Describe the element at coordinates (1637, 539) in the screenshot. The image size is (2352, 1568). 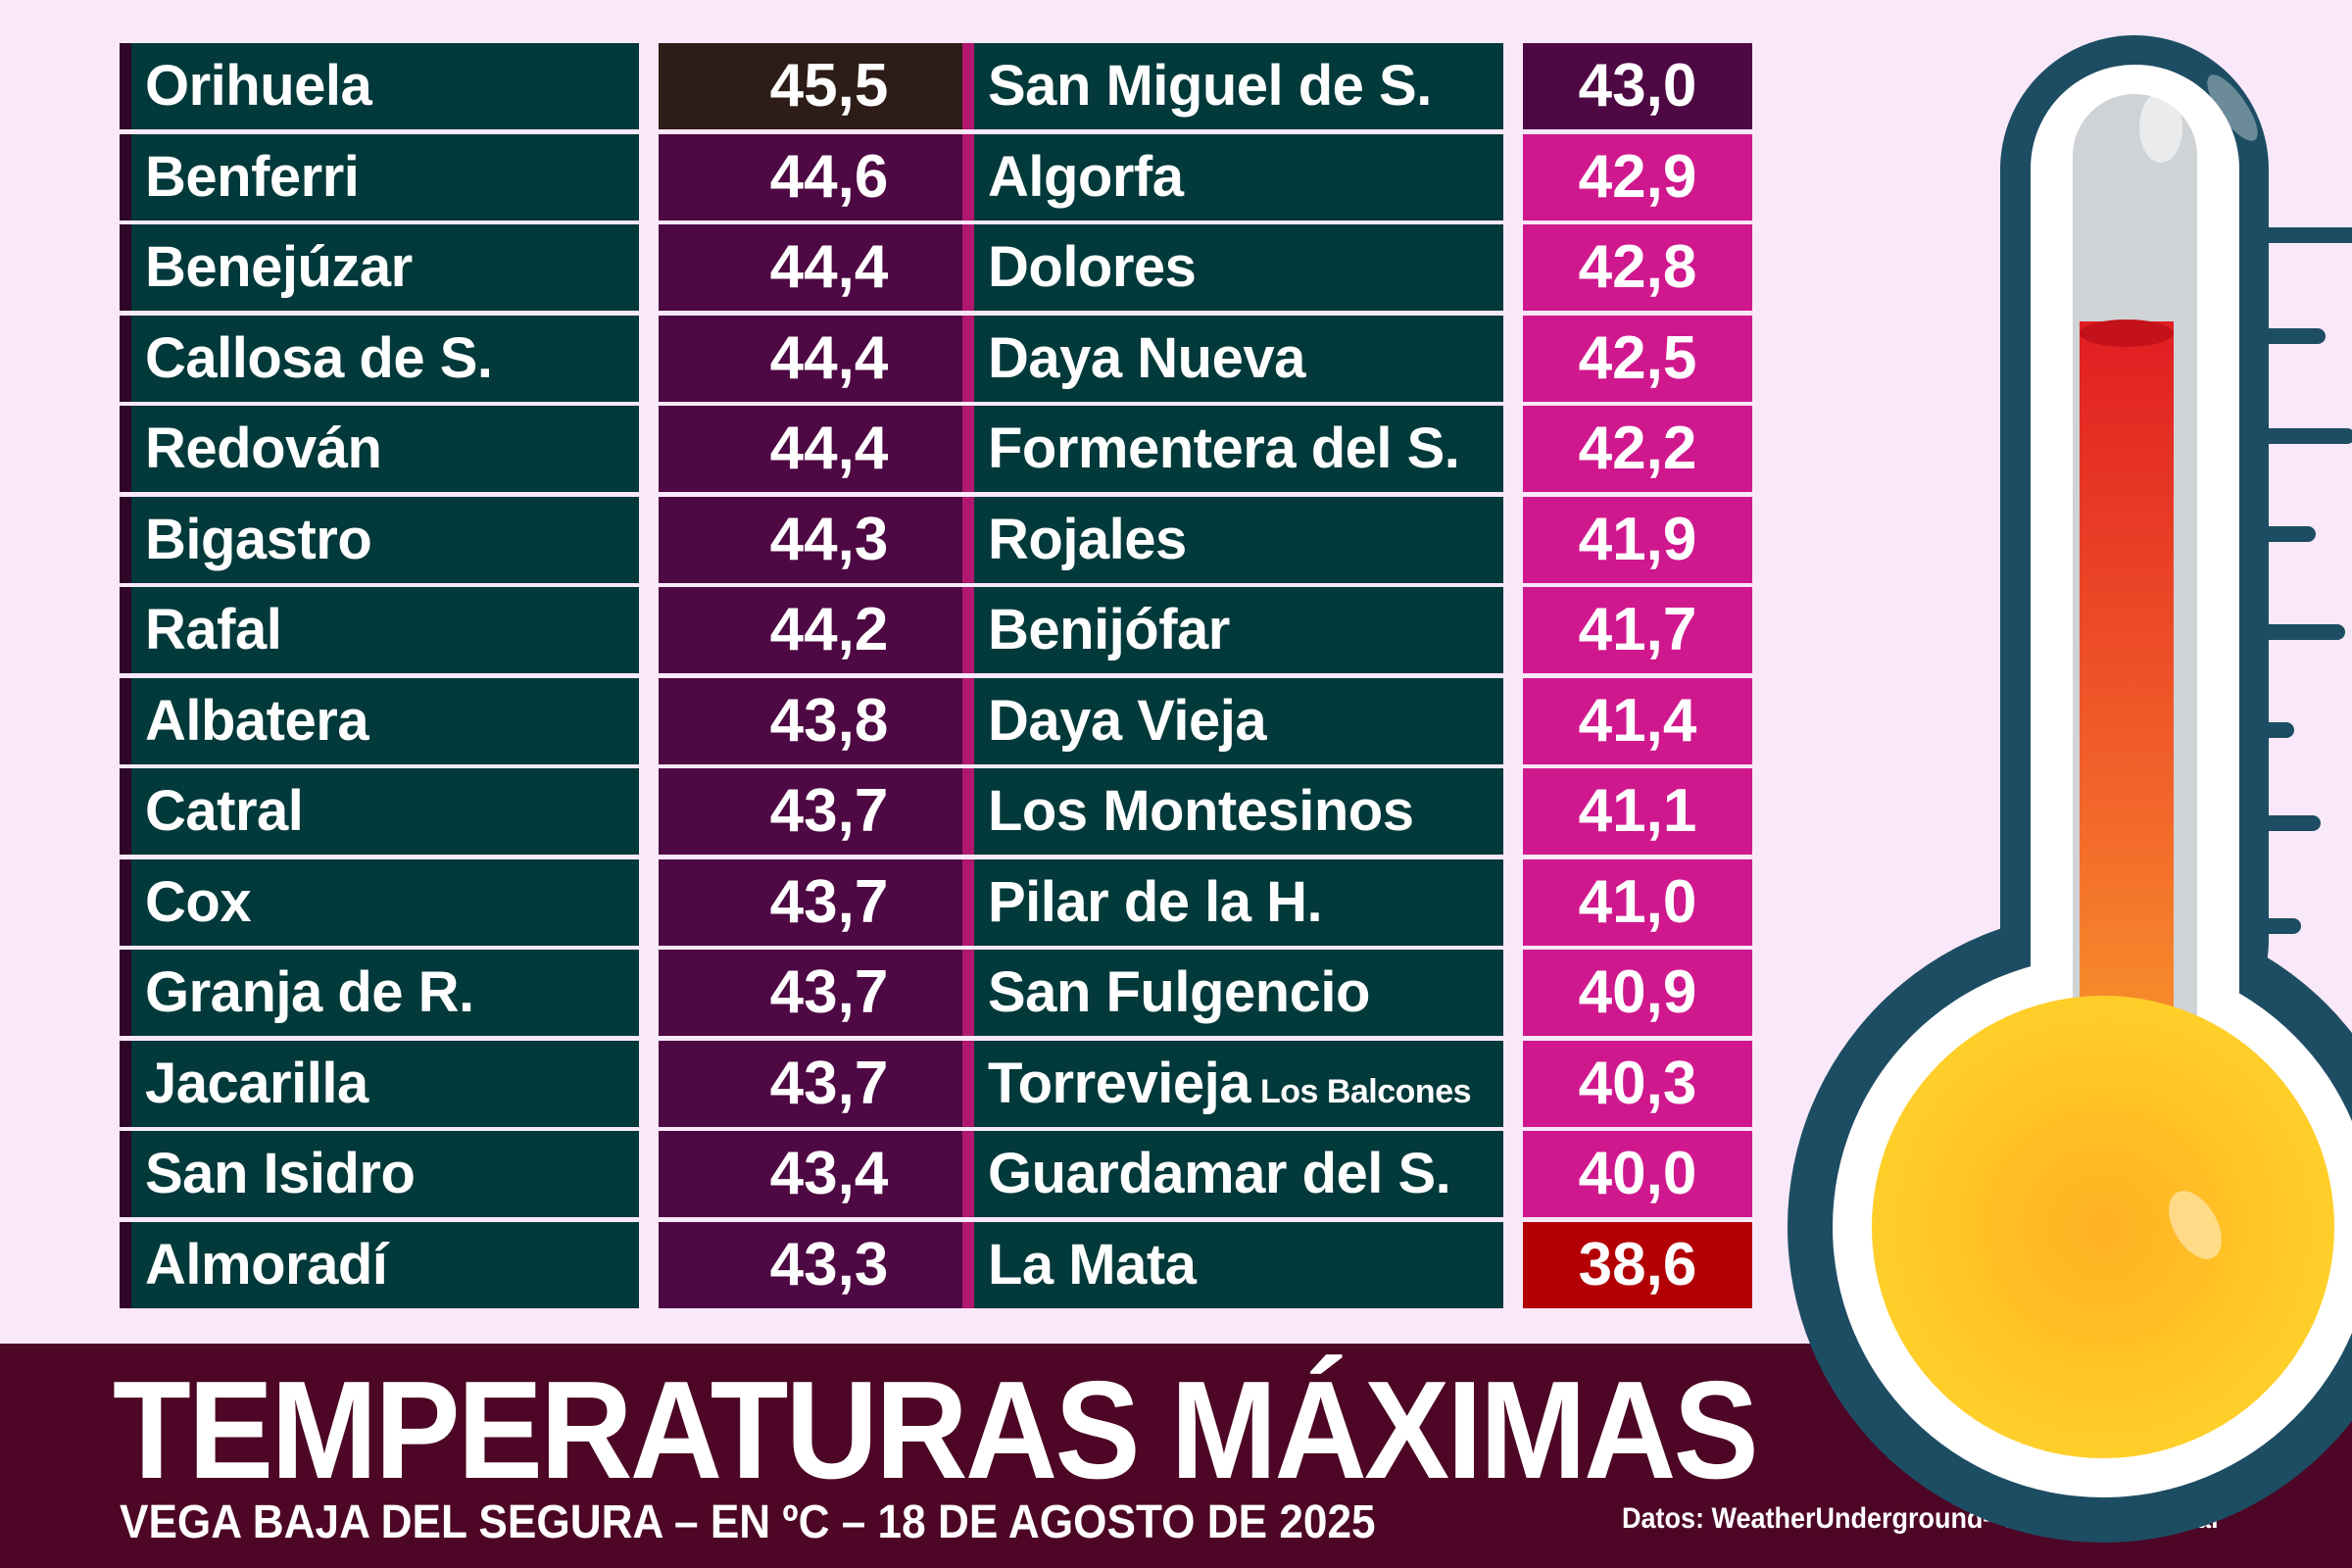
I see `temperature-value: 41,9` at that location.